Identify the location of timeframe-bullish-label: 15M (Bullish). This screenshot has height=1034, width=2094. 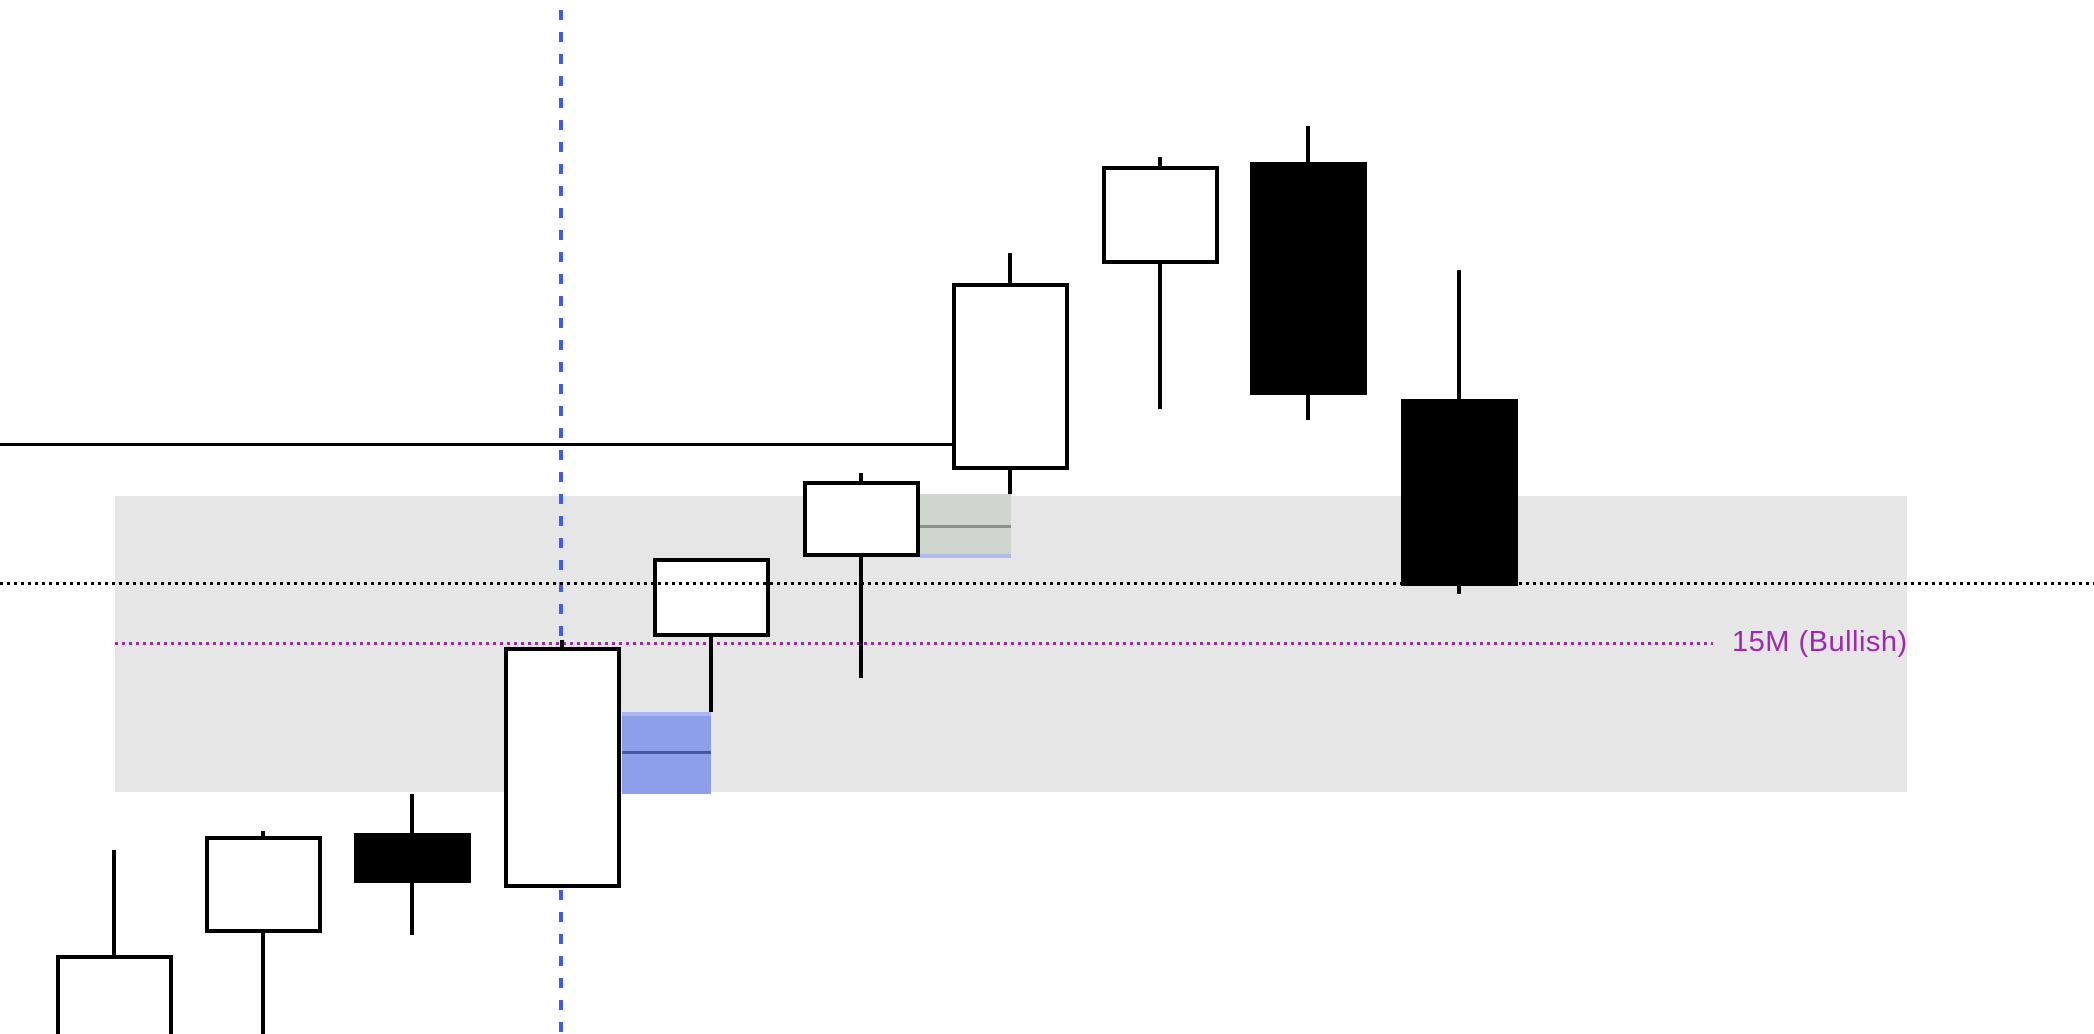
(1820, 642).